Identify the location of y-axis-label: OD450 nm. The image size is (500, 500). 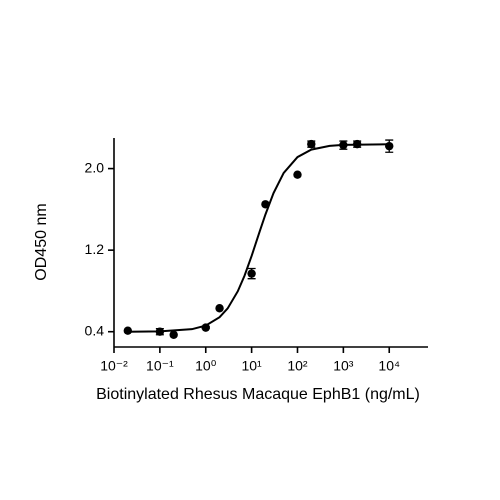
(41, 241).